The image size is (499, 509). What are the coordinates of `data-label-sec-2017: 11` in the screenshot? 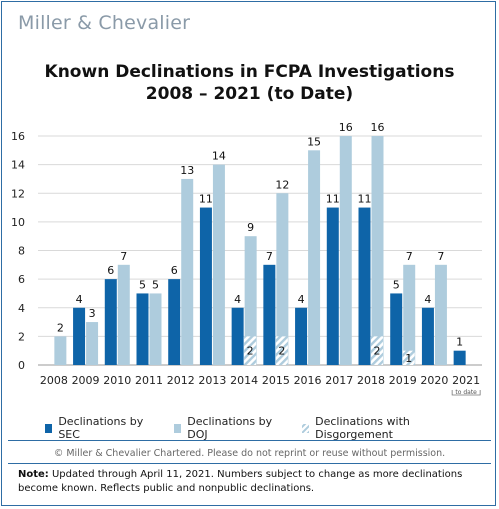 It's located at (333, 199).